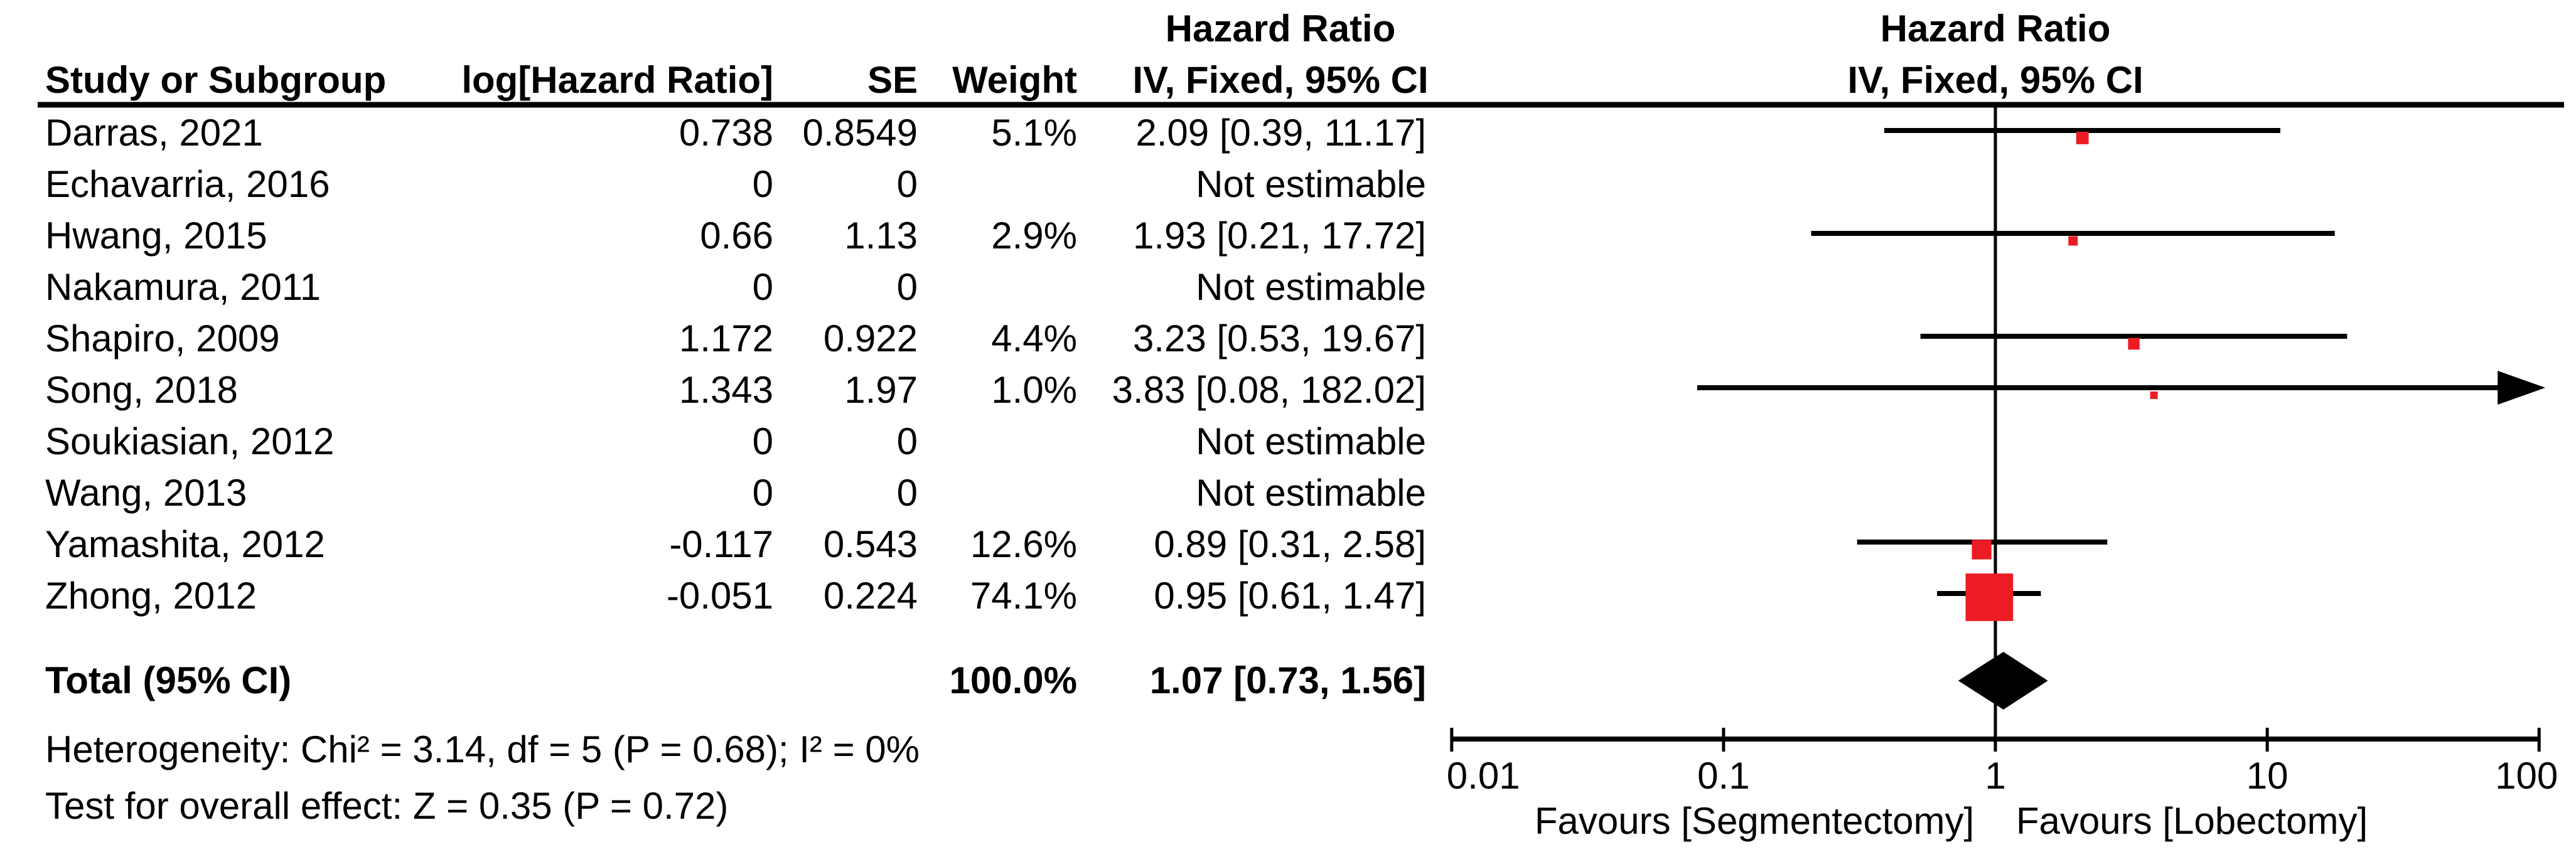 This screenshot has width=2576, height=857. What do you see at coordinates (154, 133) in the screenshot?
I see `study-name: Darras, 2021` at bounding box center [154, 133].